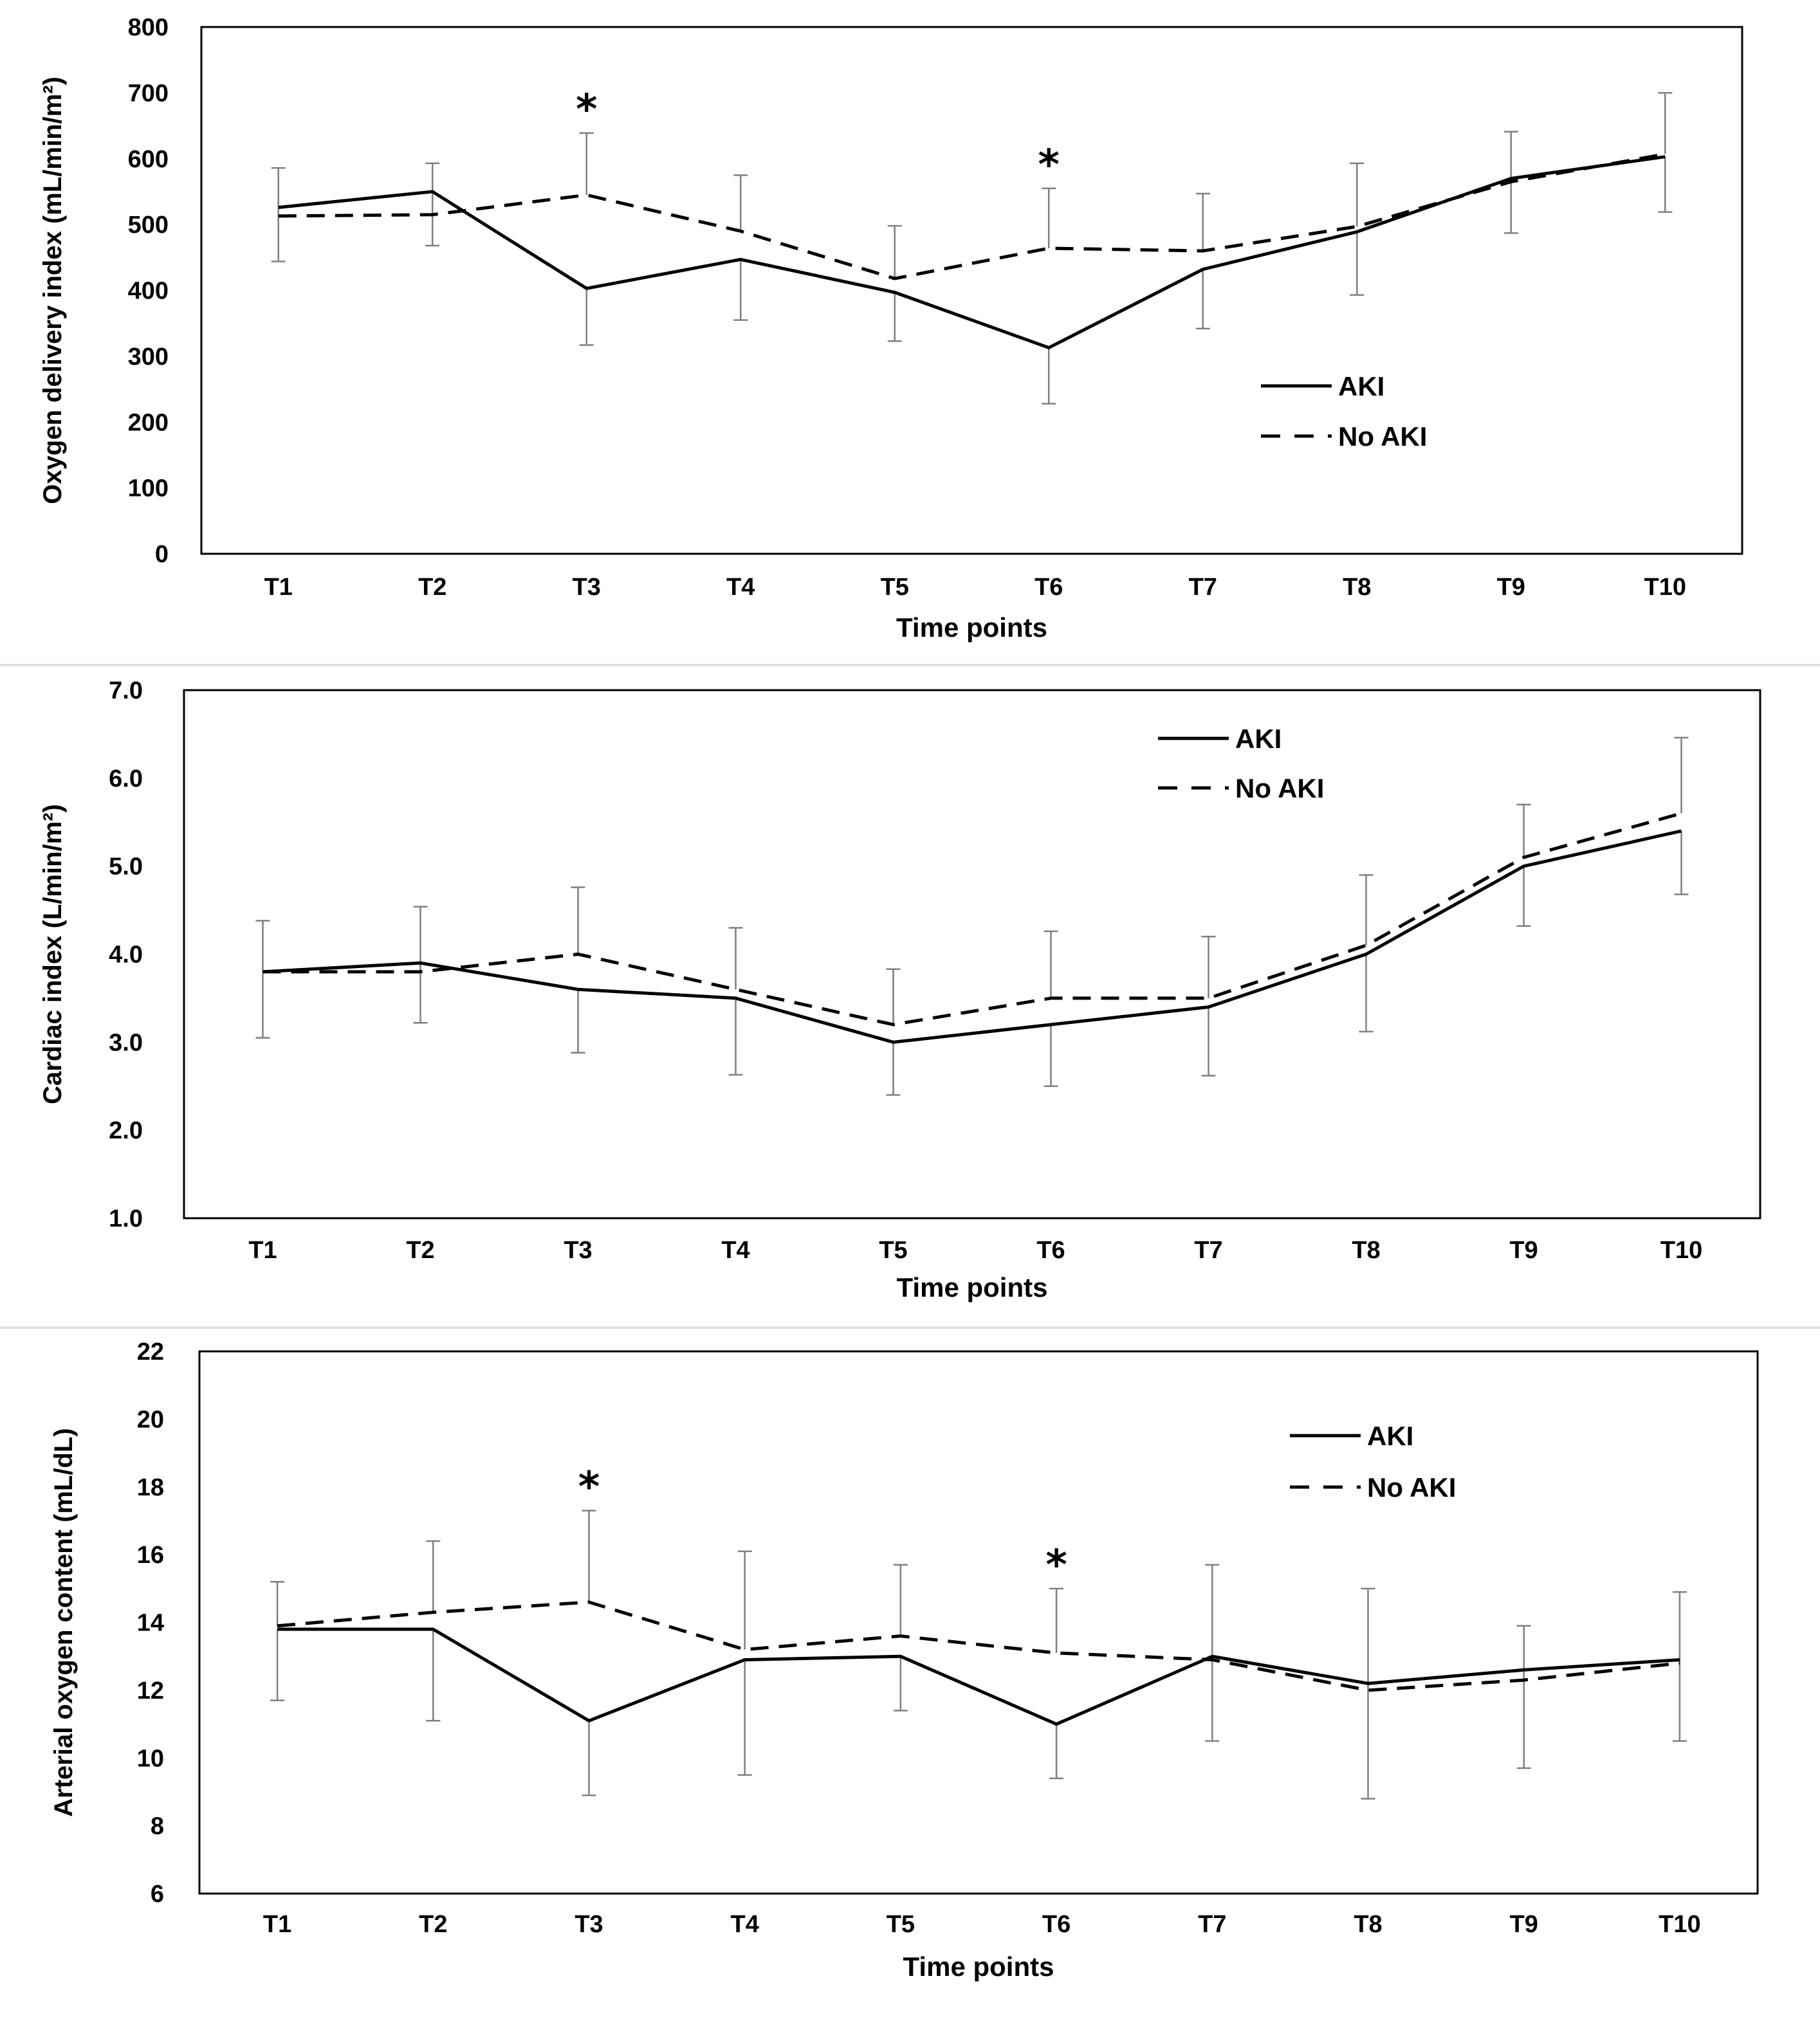 The image size is (1820, 2019). Describe the element at coordinates (150, 1555) in the screenshot. I see `y-tick-label: 16` at that location.